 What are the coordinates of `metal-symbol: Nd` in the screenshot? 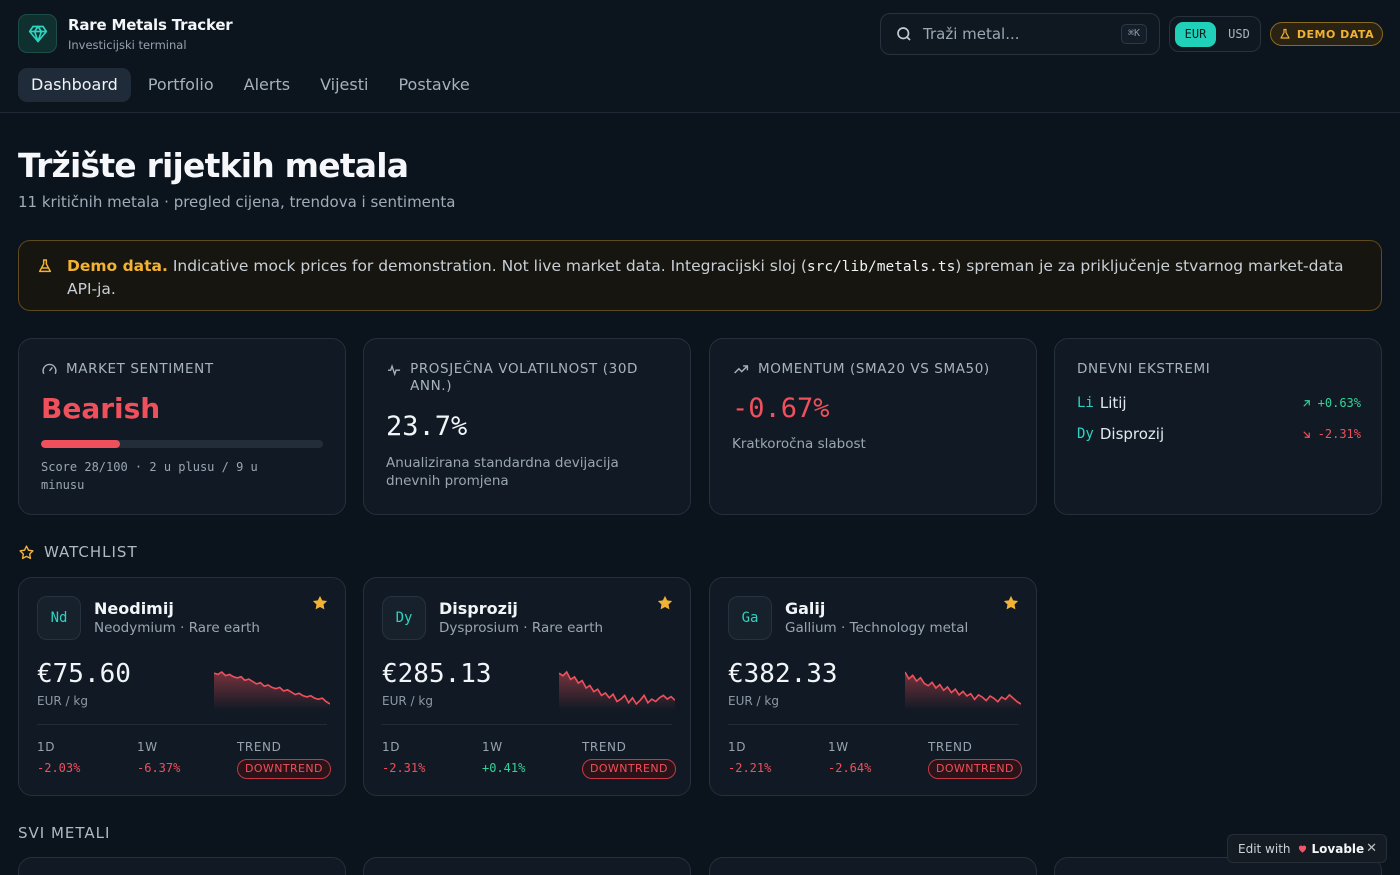 It's located at (59, 618).